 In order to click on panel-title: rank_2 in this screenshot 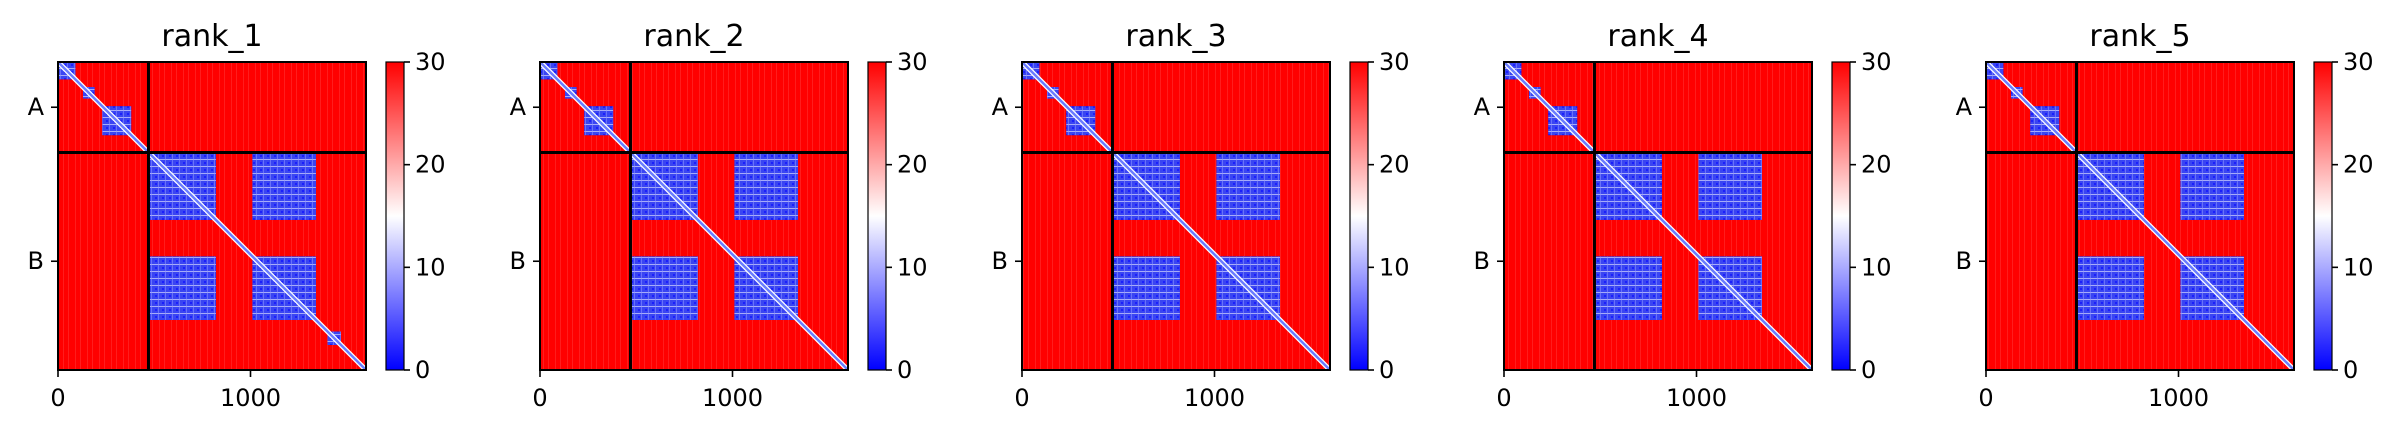, I will do `click(693, 36)`.